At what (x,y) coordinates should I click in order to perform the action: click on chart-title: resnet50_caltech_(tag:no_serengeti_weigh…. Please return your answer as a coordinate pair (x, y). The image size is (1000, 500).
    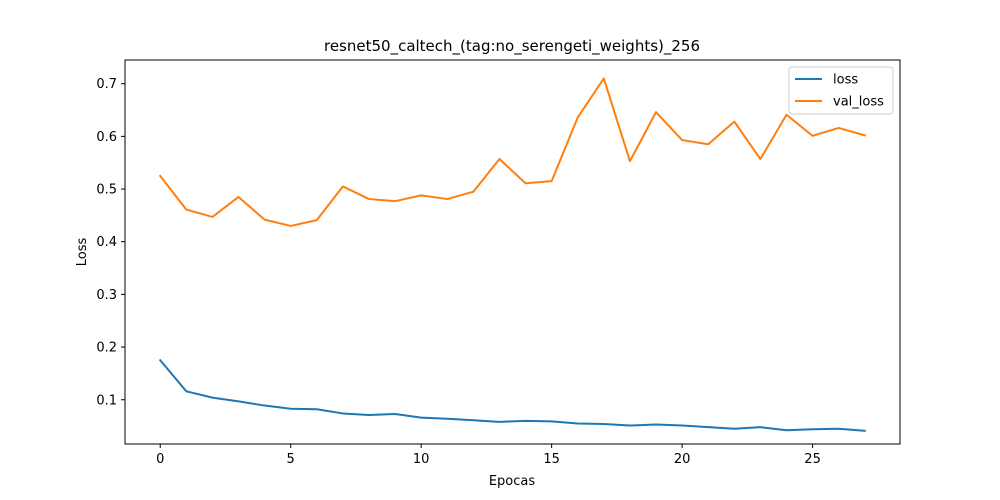
    Looking at the image, I should click on (512, 46).